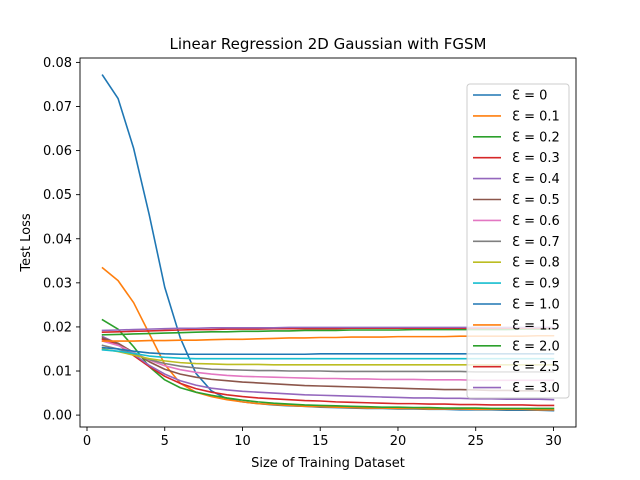 The height and width of the screenshot is (480, 640). Describe the element at coordinates (553, 441) in the screenshot. I see `x-tick-label: 30` at that location.